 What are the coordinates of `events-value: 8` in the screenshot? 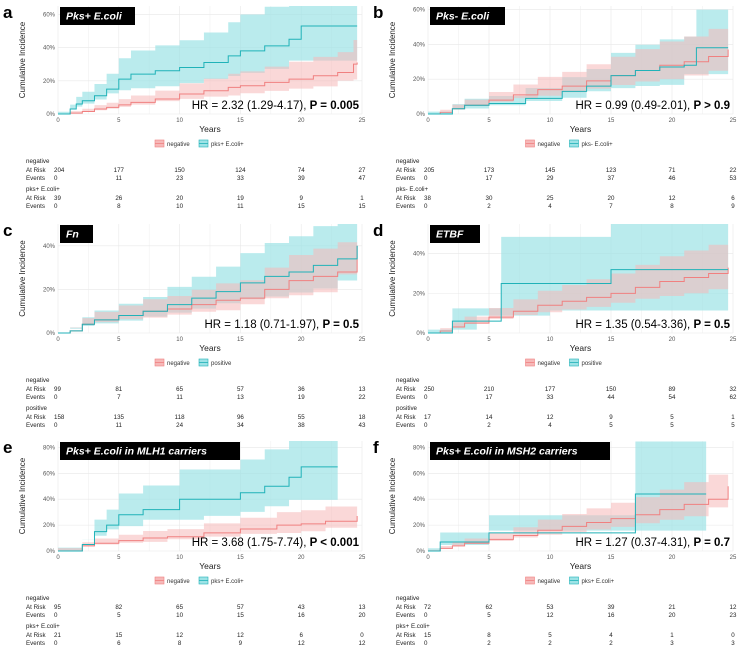 It's located at (672, 206).